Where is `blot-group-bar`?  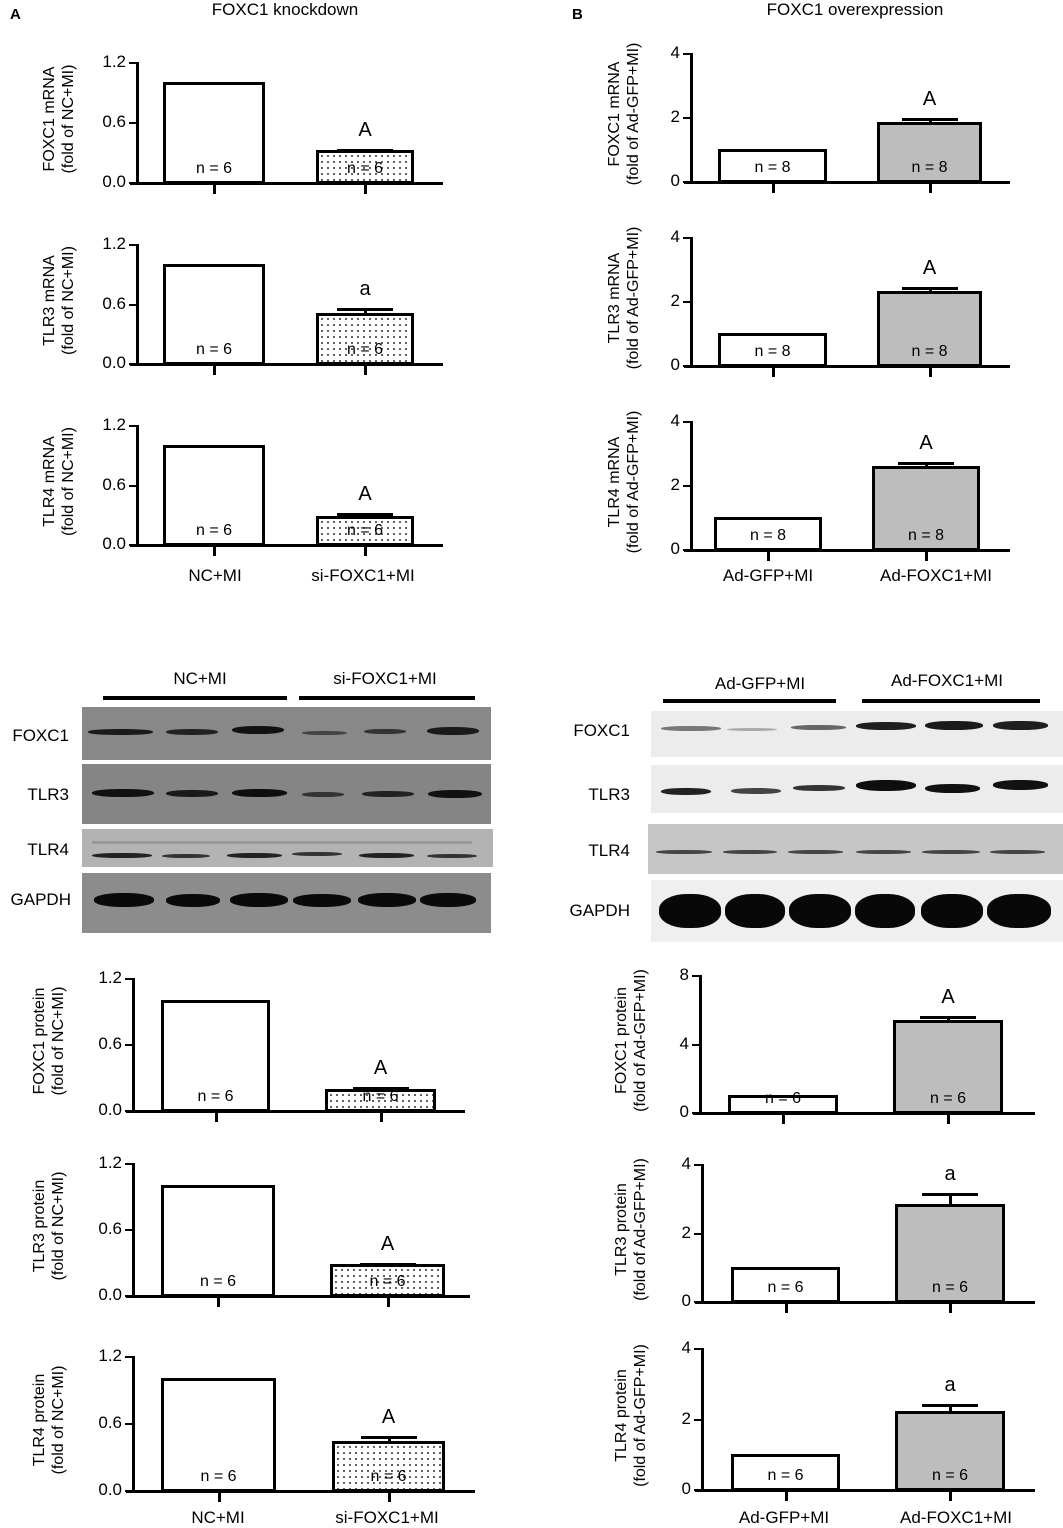
blot-group-bar is located at coordinates (195, 698).